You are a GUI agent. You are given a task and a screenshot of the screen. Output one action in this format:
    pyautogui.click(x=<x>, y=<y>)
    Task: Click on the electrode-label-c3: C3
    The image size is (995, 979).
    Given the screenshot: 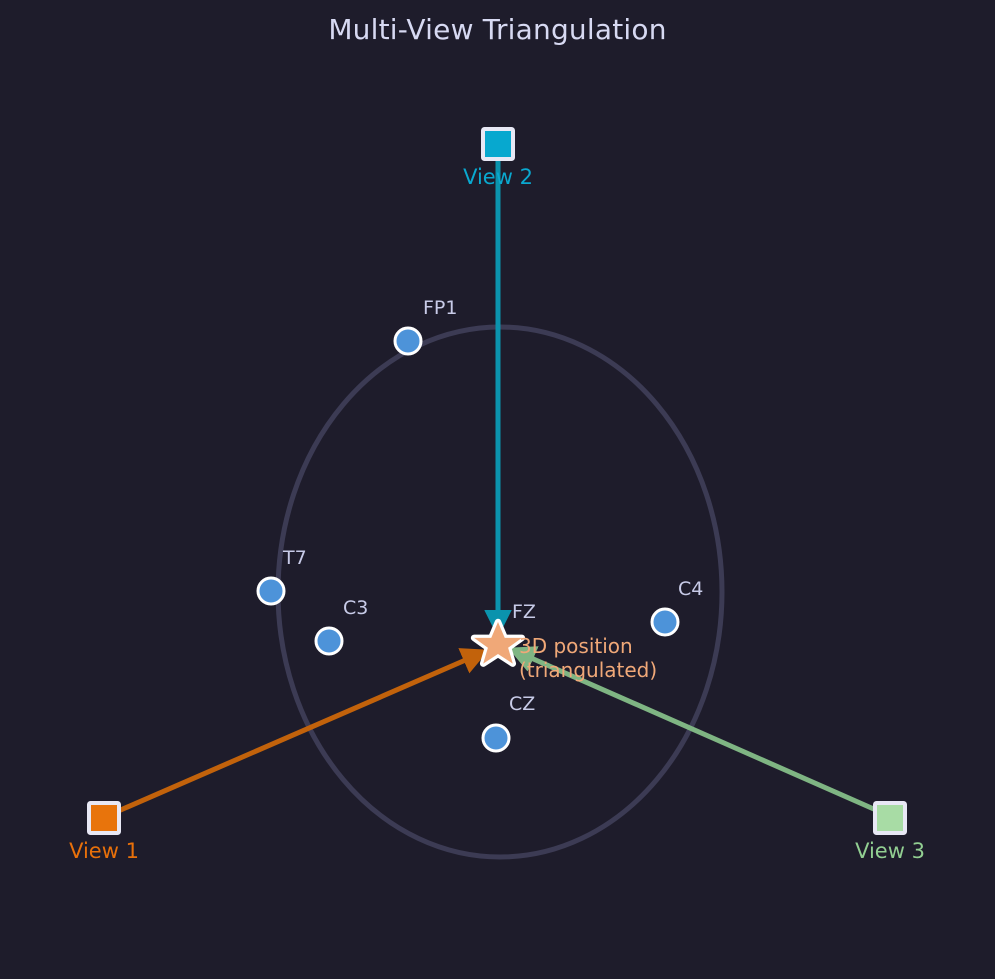 What is the action you would take?
    pyautogui.click(x=356, y=608)
    